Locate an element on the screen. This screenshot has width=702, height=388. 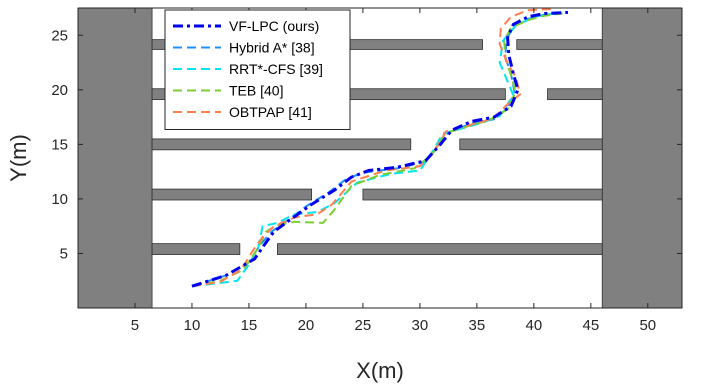
y-axis-label: Y(m) is located at coordinates (18, 158).